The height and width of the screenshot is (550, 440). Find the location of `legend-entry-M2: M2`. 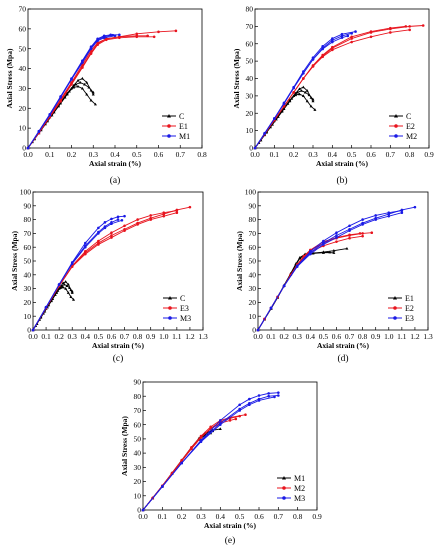

legend-entry-M2: M2 is located at coordinates (291, 488).